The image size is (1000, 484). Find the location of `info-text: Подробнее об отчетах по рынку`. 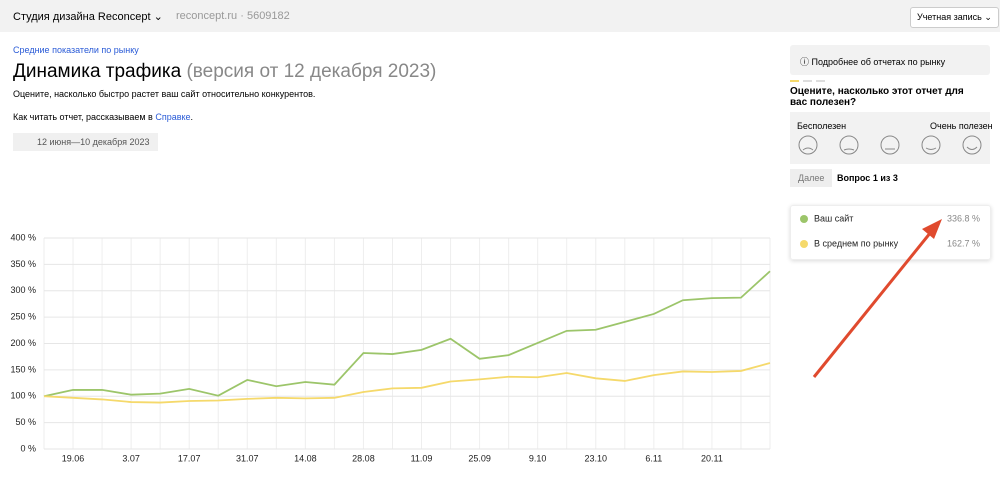

info-text: Подробнее об отчетах по рынку is located at coordinates (878, 62).